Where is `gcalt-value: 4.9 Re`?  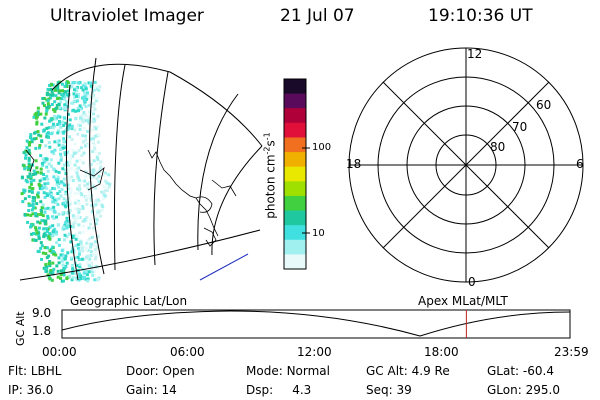 gcalt-value: 4.9 Re is located at coordinates (430, 371).